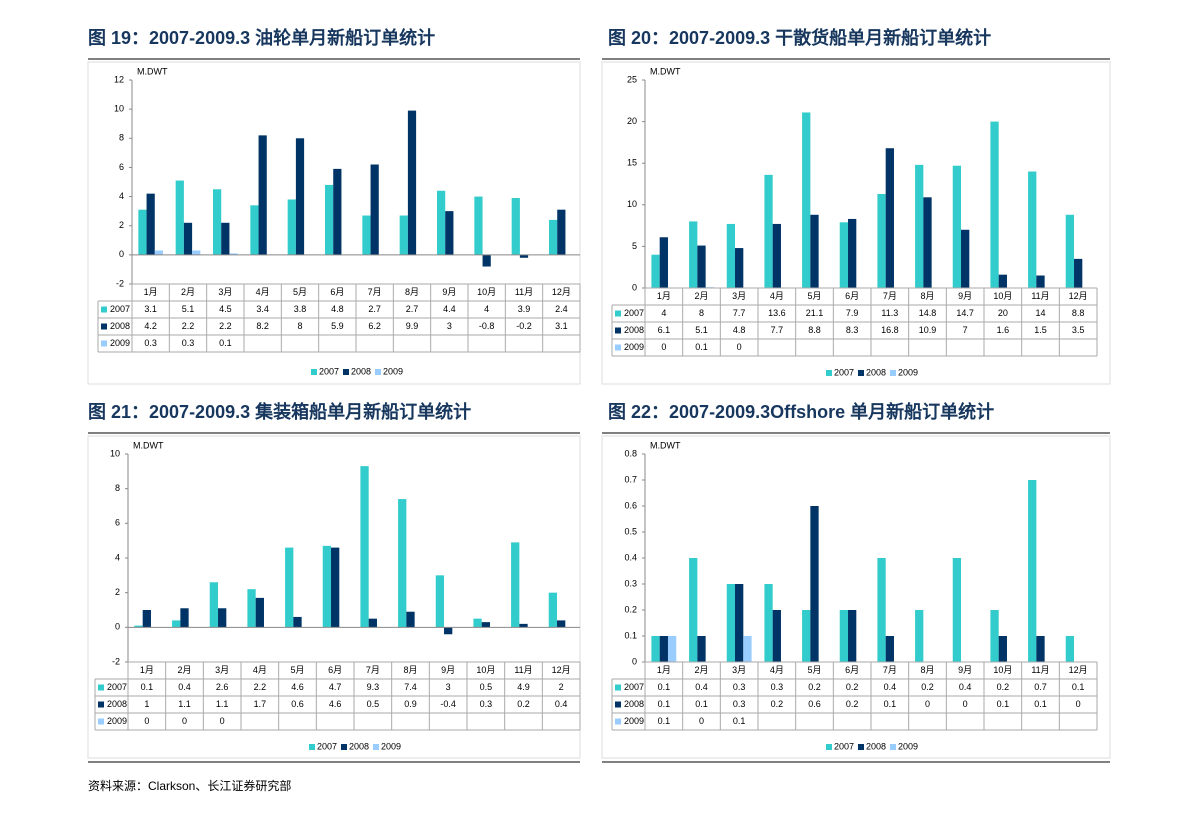 This screenshot has height=815, width=1191. What do you see at coordinates (361, 371) in the screenshot?
I see `legend-label: 2008` at bounding box center [361, 371].